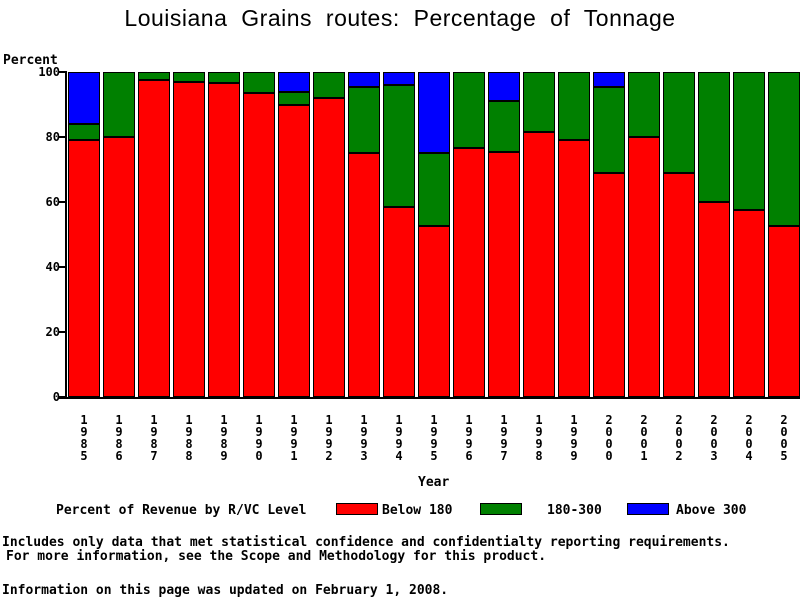 The image size is (800, 600). I want to click on bar-1990, so click(259, 234).